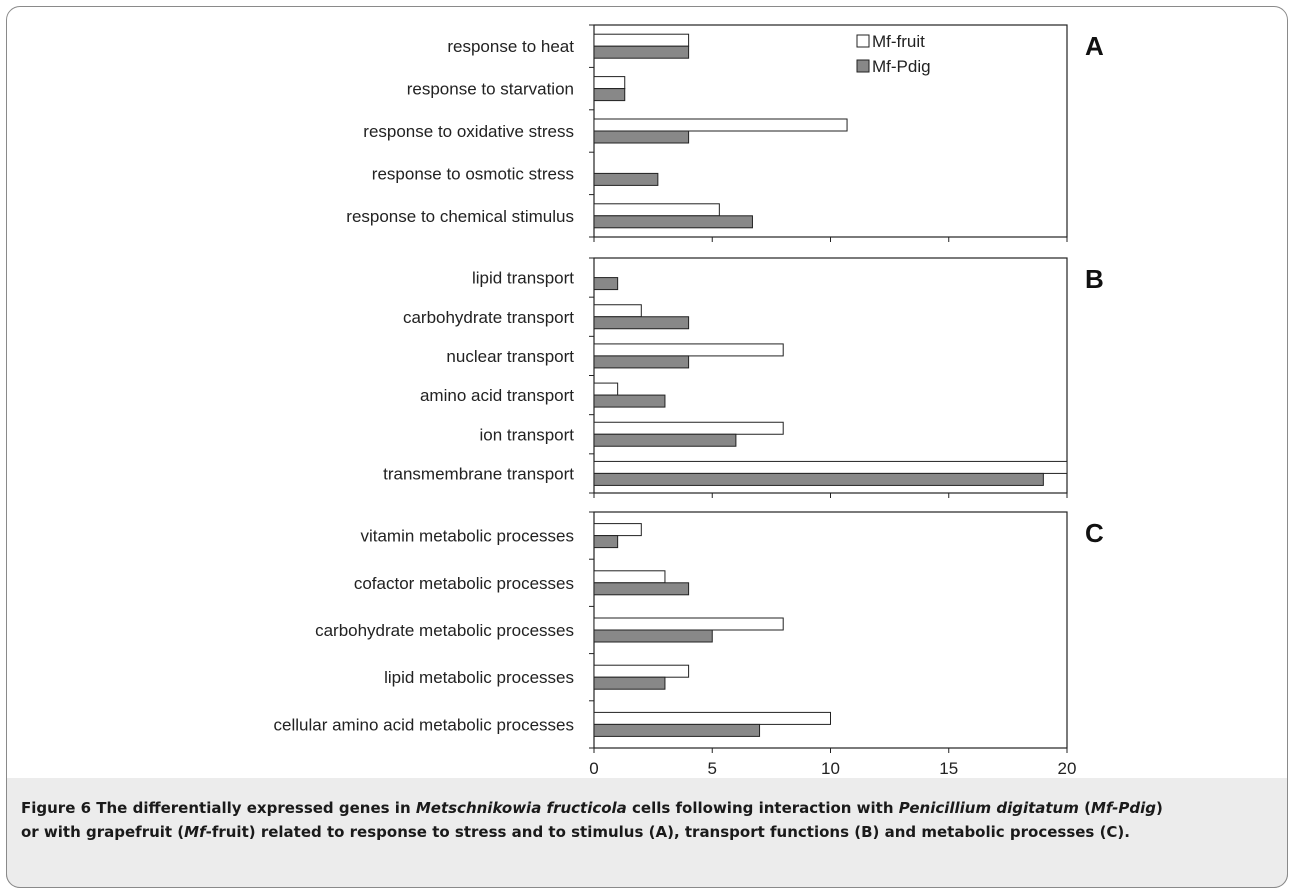 This screenshot has width=1290, height=890. I want to click on category-label: ion transport, so click(527, 434).